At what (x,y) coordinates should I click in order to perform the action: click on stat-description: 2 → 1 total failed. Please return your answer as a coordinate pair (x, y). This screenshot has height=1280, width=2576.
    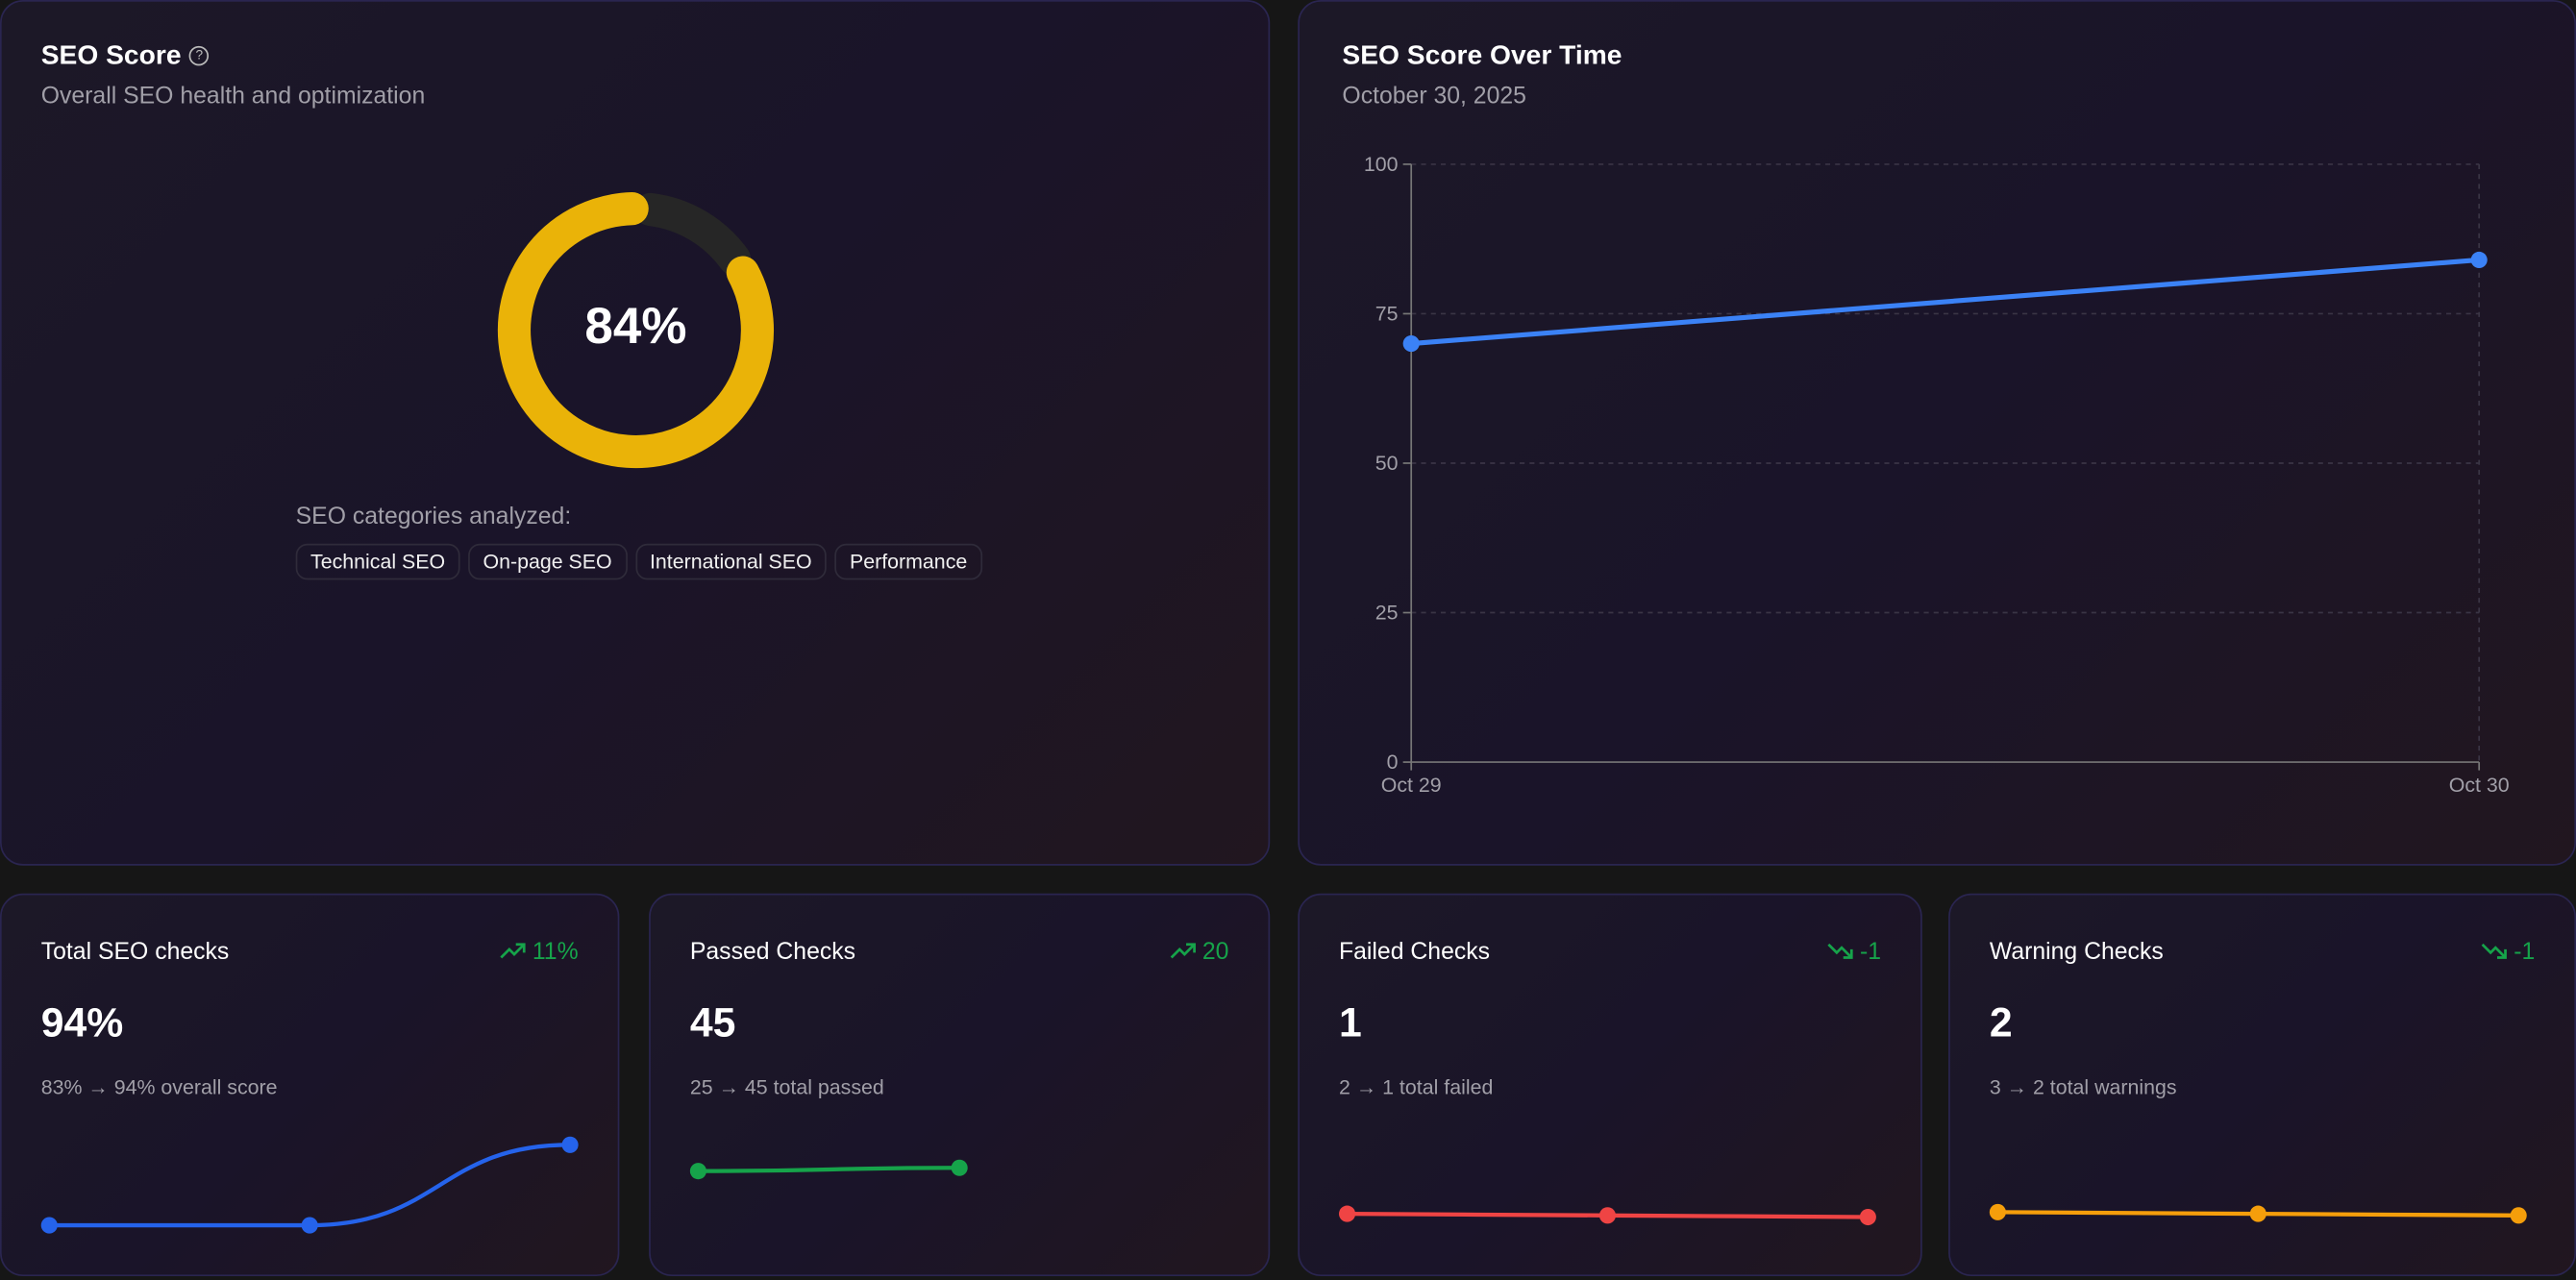
    Looking at the image, I should click on (1416, 1087).